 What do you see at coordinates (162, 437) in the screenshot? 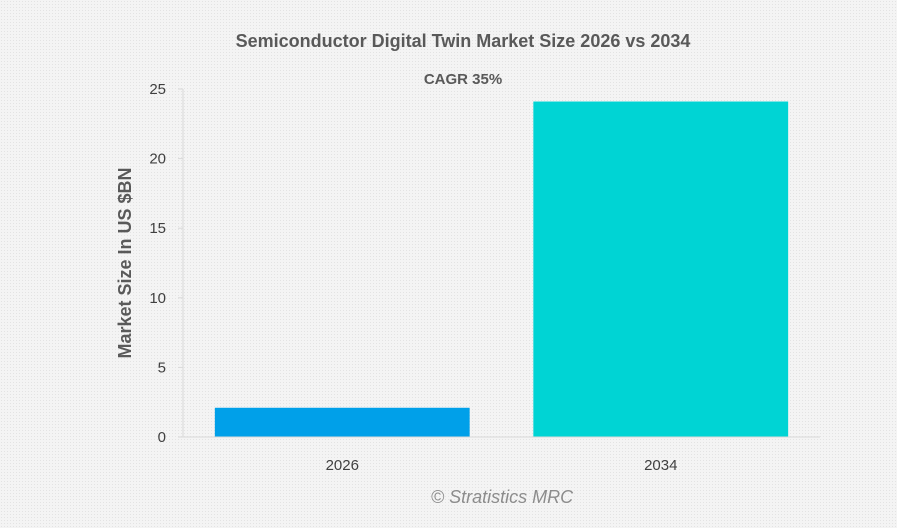
I see `y-tick-label: 0` at bounding box center [162, 437].